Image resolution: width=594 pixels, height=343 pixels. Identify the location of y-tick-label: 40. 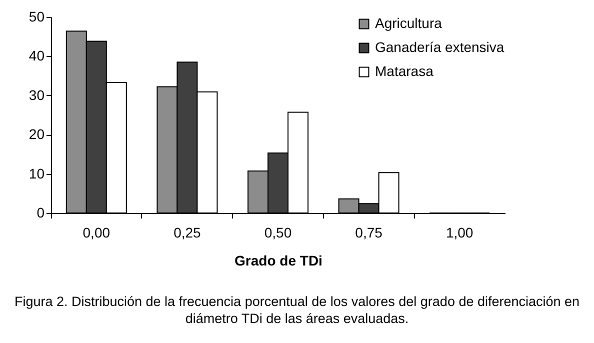
(36, 56).